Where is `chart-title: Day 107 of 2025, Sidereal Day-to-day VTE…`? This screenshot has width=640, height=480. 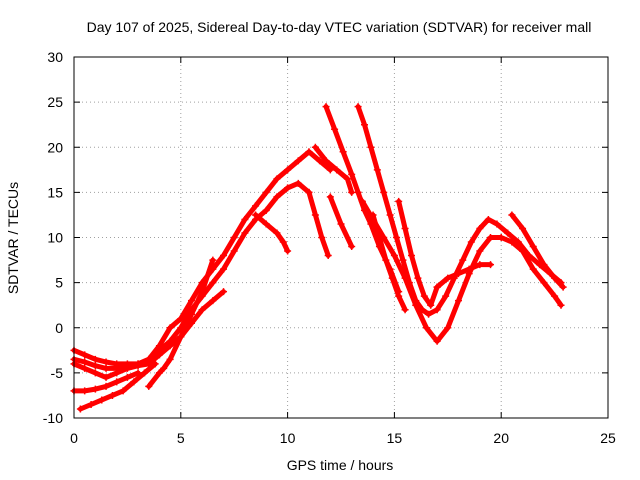
chart-title: Day 107 of 2025, Sidereal Day-to-day VTE… is located at coordinates (339, 27).